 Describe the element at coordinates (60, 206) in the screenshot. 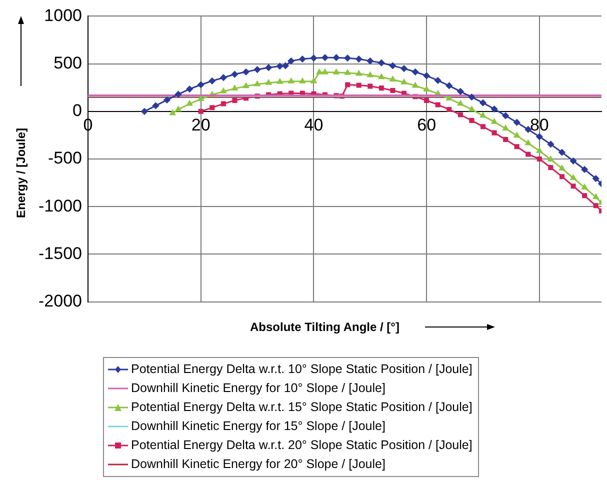

I see `y-tick-label: -1000` at that location.